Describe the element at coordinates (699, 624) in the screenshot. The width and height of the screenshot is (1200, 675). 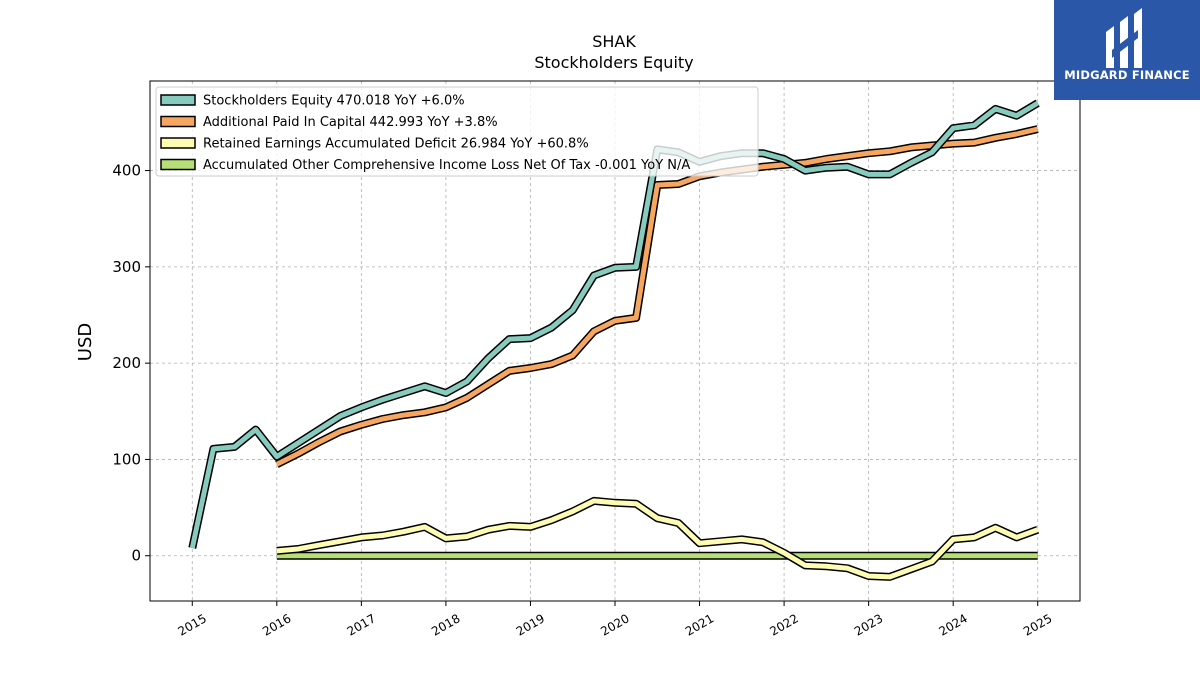
I see `x-tick-label: 2021` at that location.